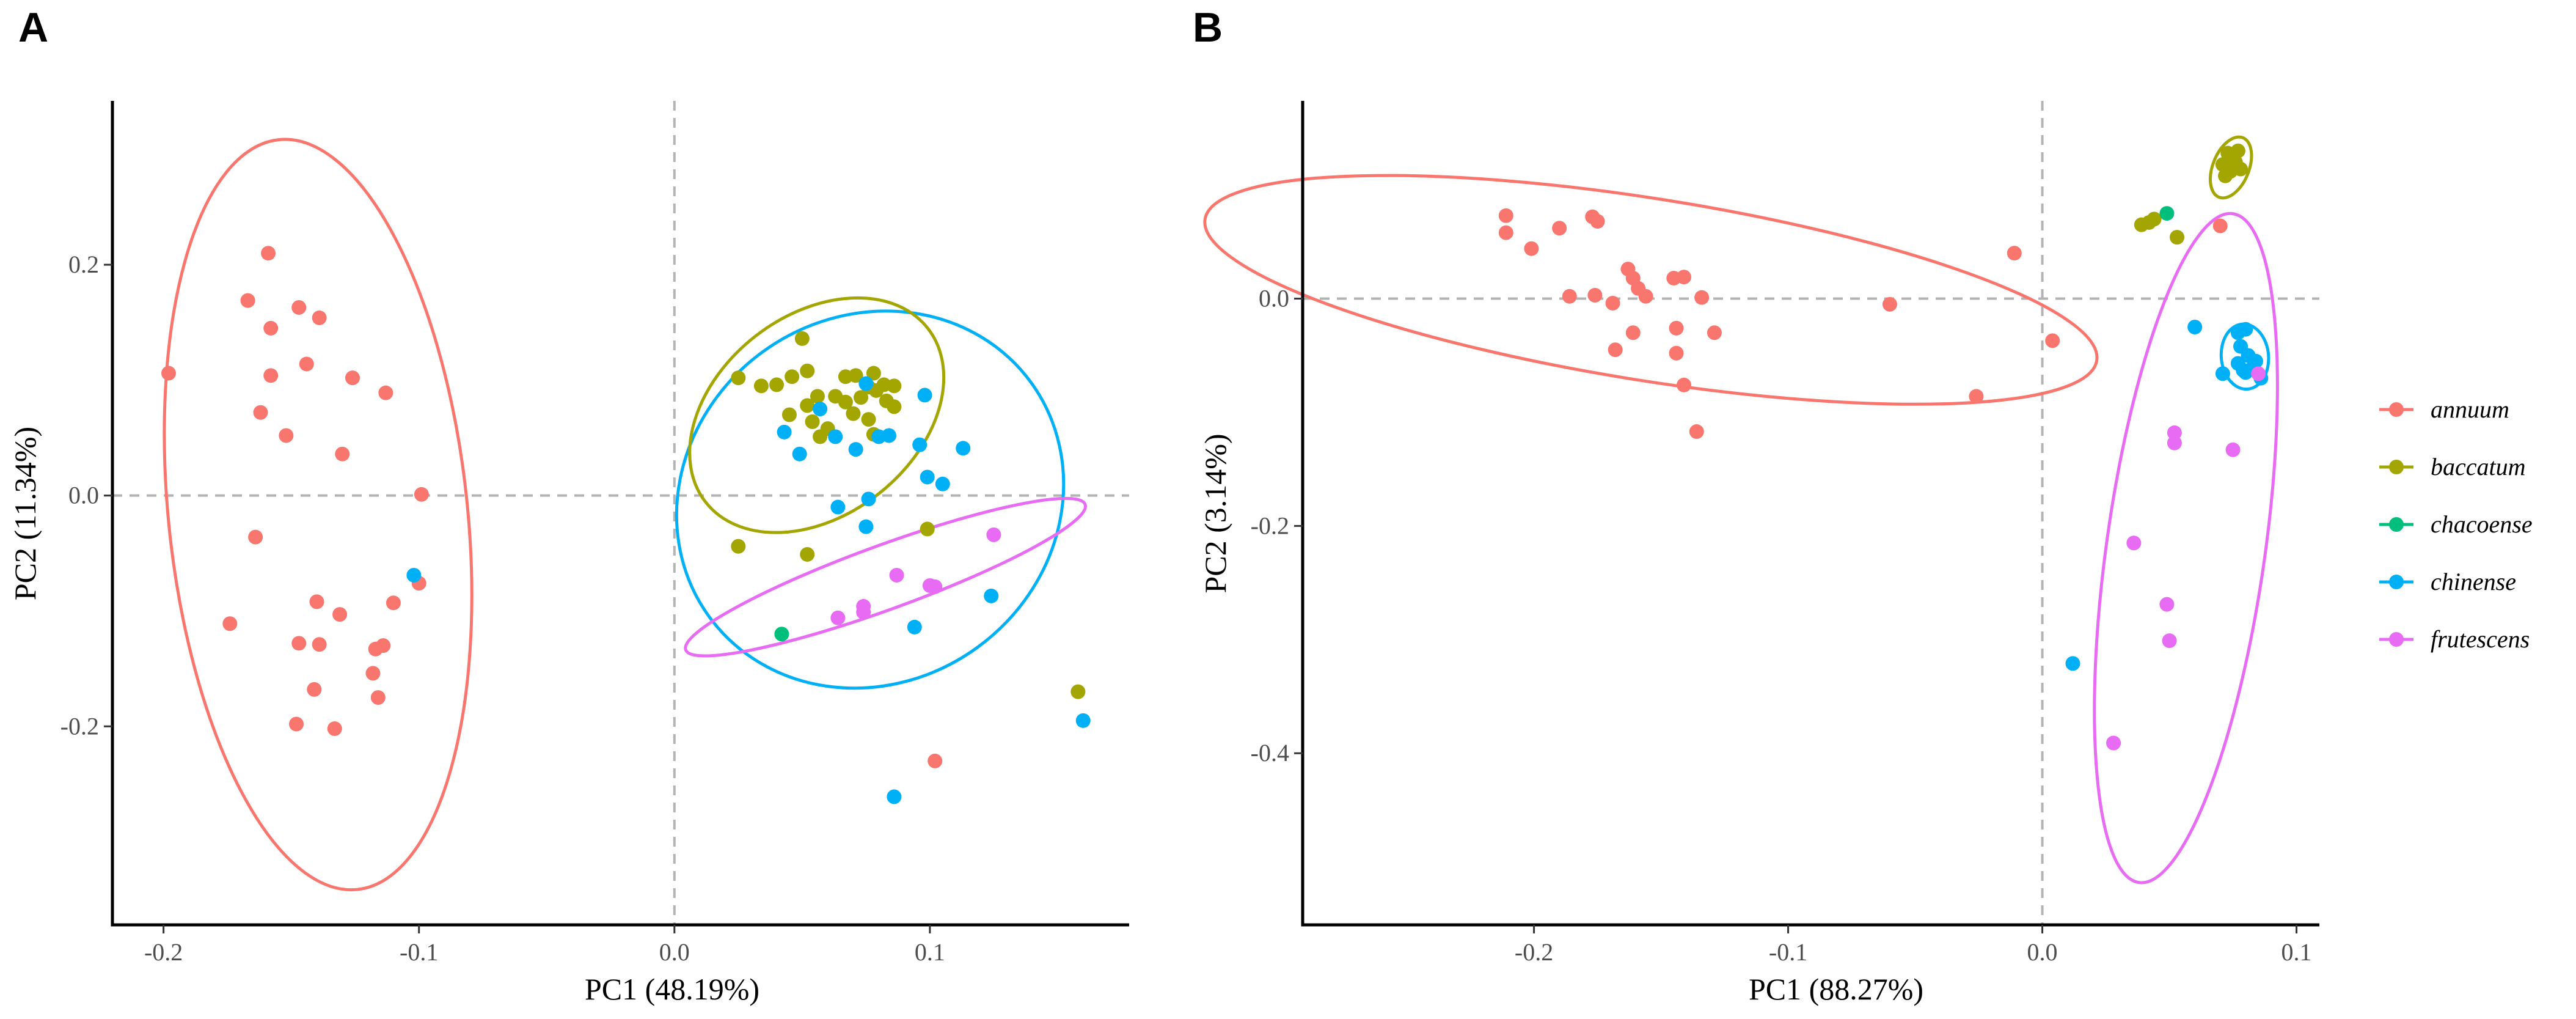 This screenshot has width=2576, height=1019. Describe the element at coordinates (2186, 548) in the screenshot. I see `panel-b-ellipse-frutescens` at that location.